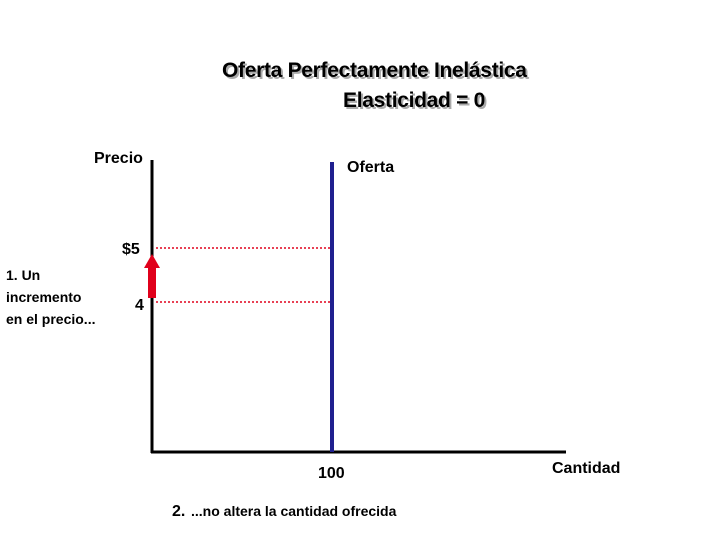 Image resolution: width=728 pixels, height=546 pixels. Describe the element at coordinates (370, 167) in the screenshot. I see `curve-label: Oferta` at that location.